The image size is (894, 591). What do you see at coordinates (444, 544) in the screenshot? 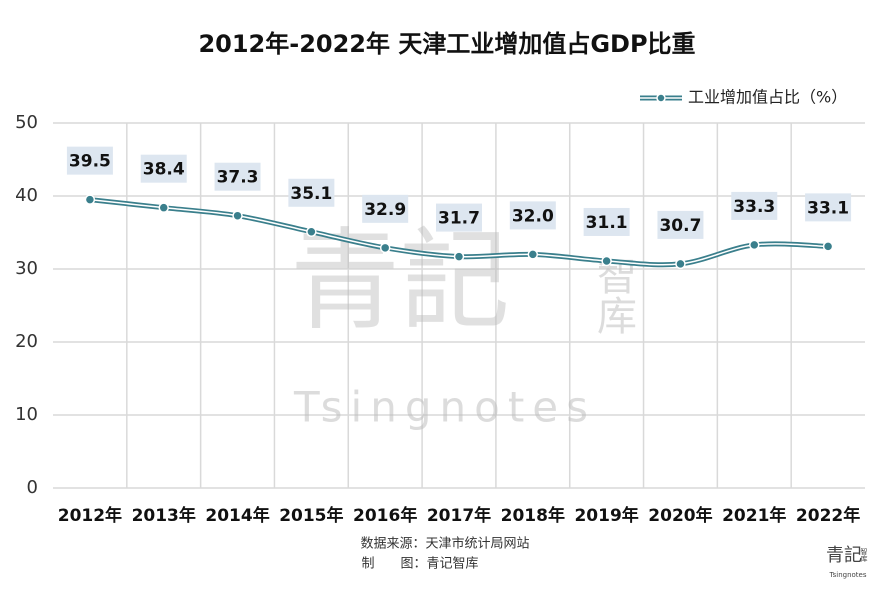
I see `footer-source: 数据来源：天津市统计局网站` at bounding box center [444, 544].